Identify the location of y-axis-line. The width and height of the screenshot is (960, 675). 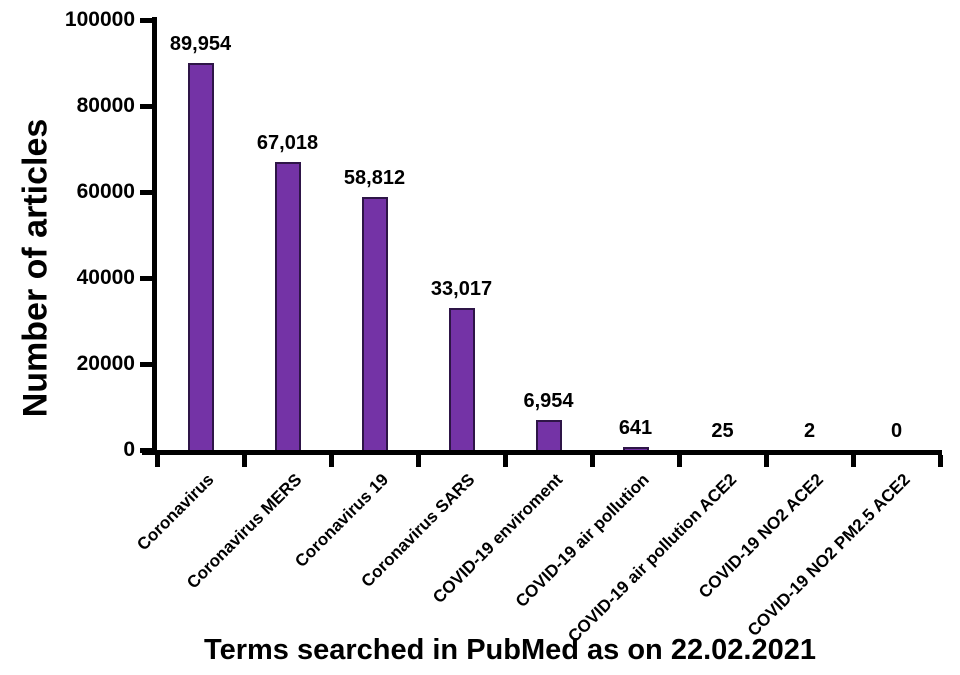
(154, 236).